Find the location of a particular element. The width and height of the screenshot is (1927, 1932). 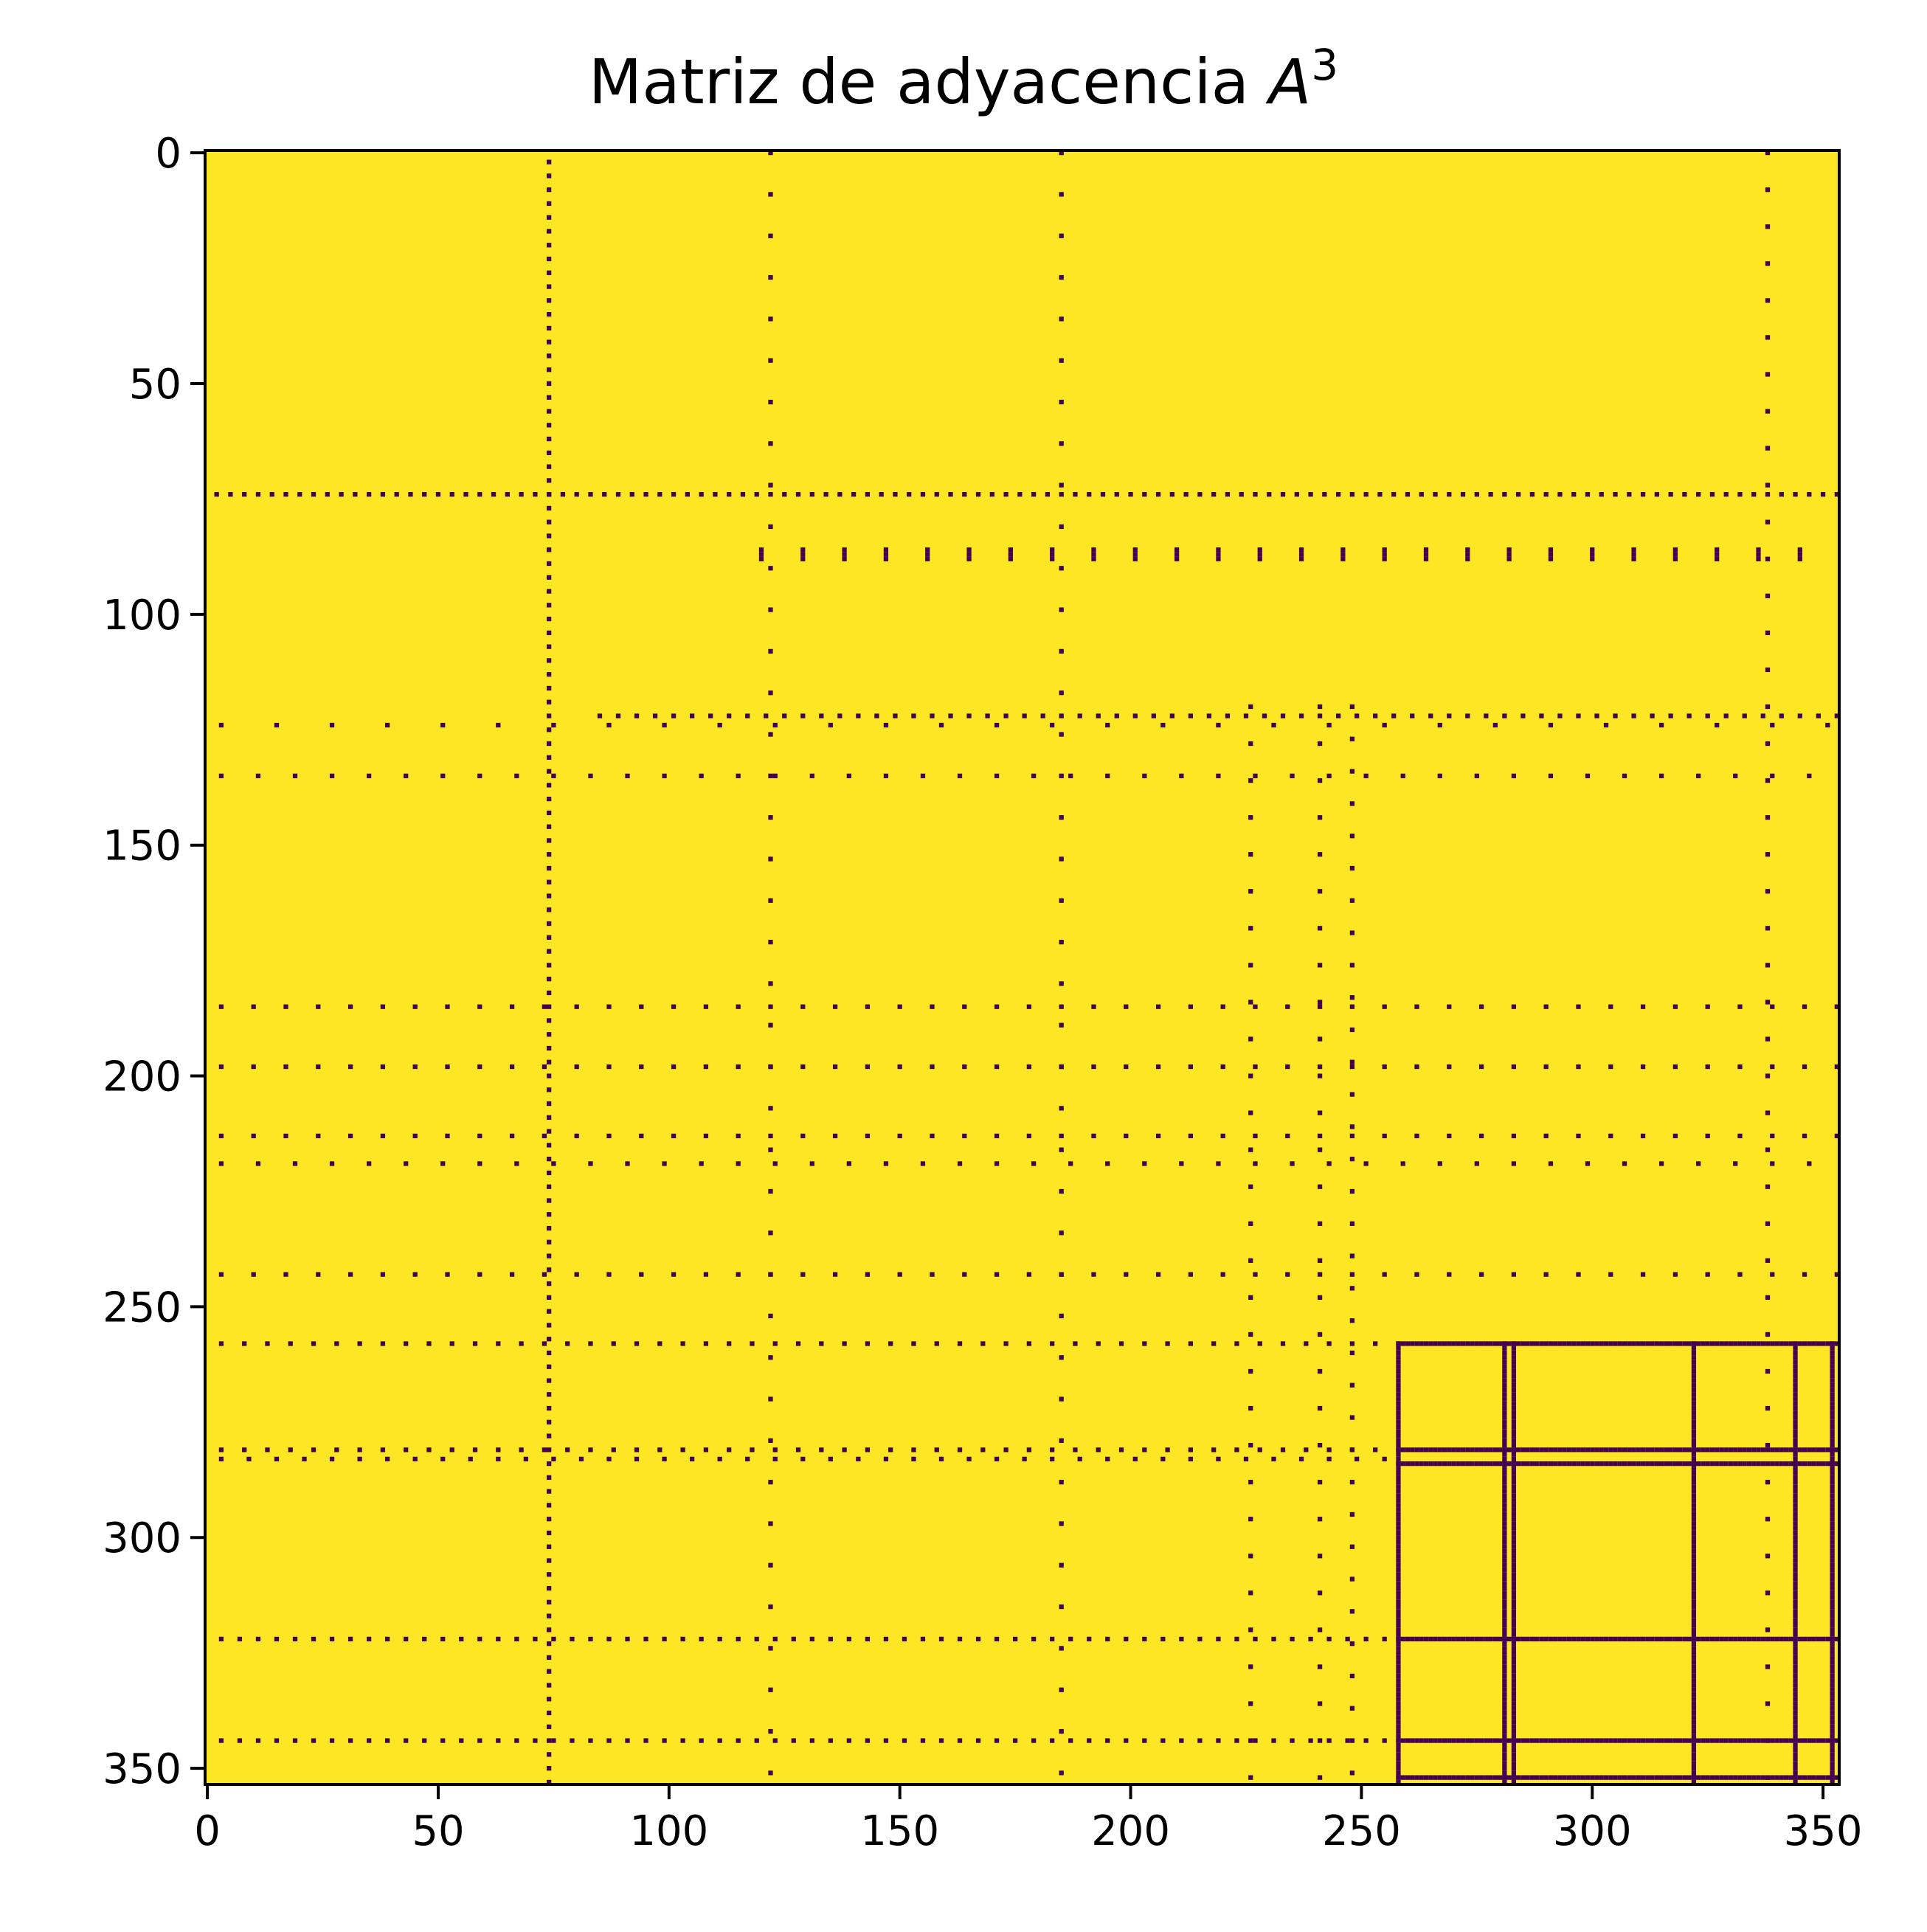

x-tick-label: 150 is located at coordinates (900, 1831).